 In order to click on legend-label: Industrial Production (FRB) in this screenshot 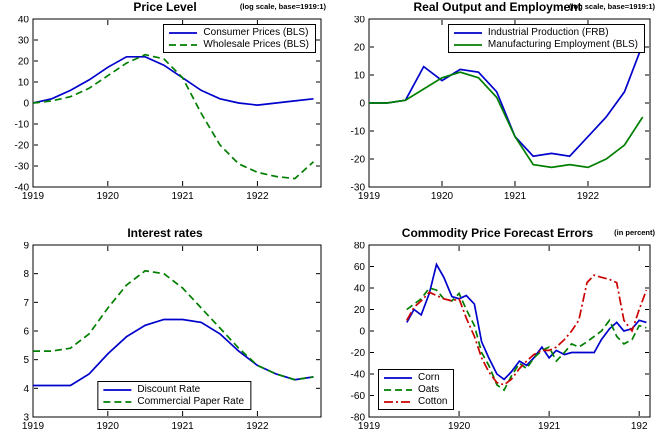, I will do `click(548, 32)`.